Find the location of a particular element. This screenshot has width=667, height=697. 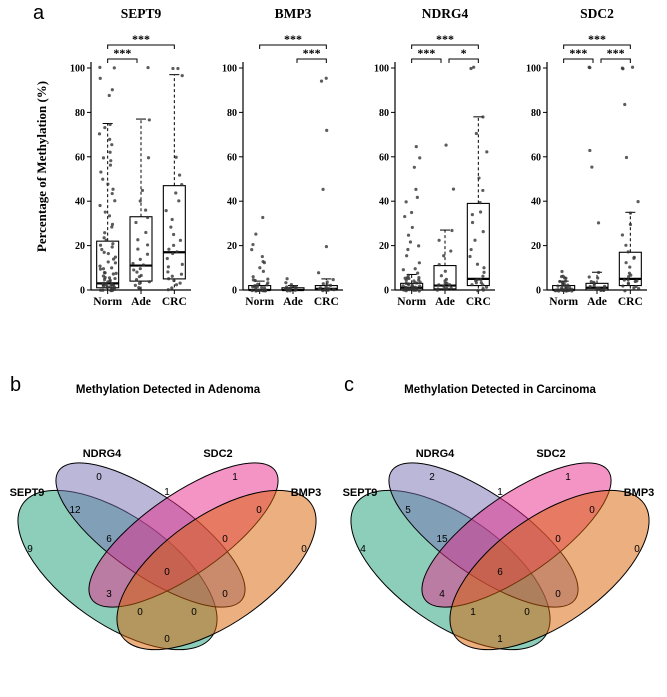

venn-count-sept9: 9 is located at coordinates (30, 549).